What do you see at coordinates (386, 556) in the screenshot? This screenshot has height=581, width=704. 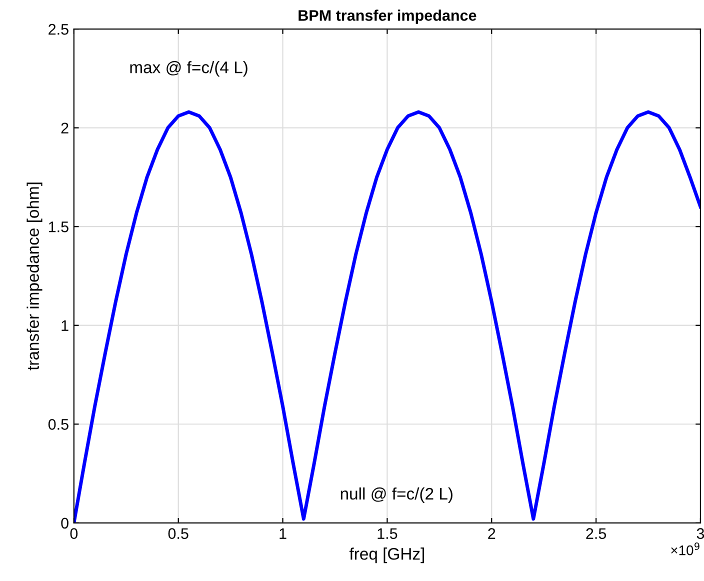 I see `x-axis-title: freq [GHz]` at bounding box center [386, 556].